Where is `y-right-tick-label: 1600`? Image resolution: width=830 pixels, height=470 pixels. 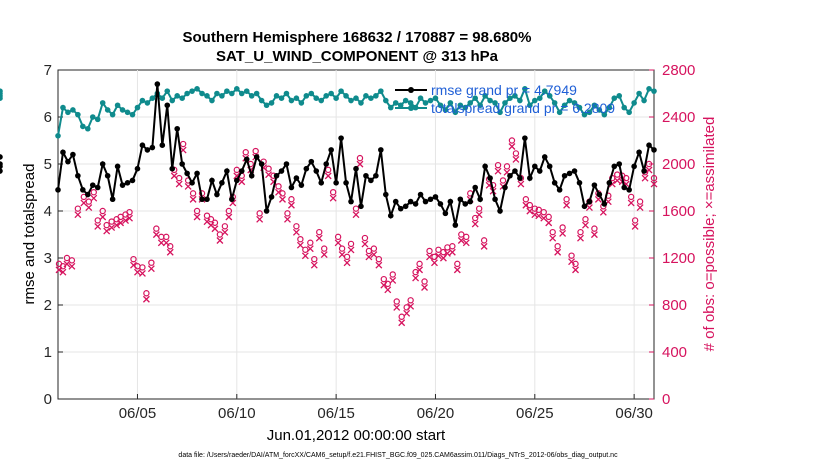
y-right-tick-label: 1600 is located at coordinates (678, 211).